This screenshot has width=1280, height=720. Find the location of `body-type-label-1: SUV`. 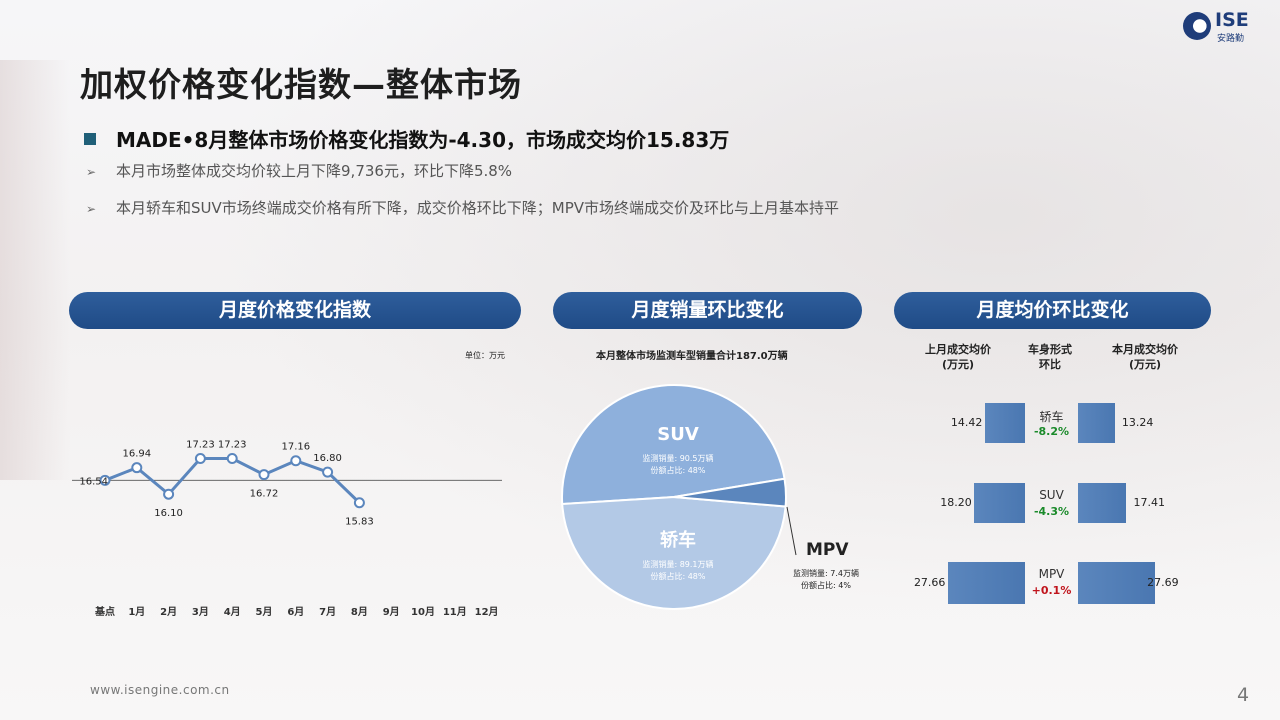

body-type-label-1: SUV is located at coordinates (1051, 495).